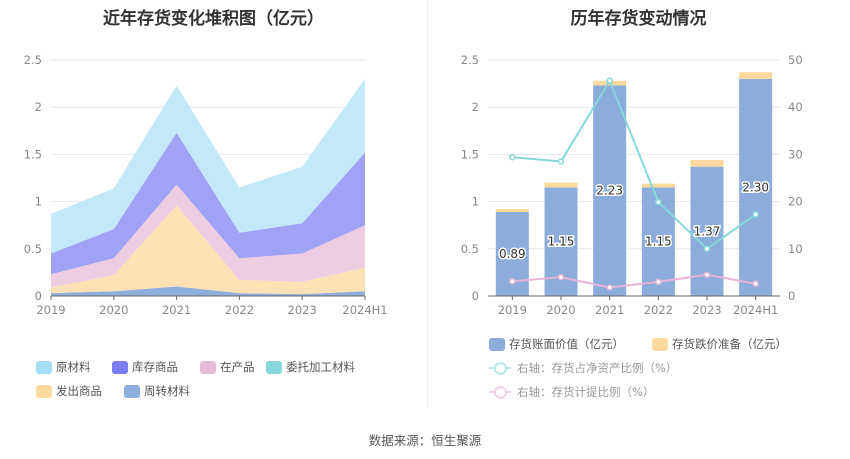 This screenshot has width=850, height=459. Describe the element at coordinates (38, 296) in the screenshot. I see `left-y-tick: 0` at that location.